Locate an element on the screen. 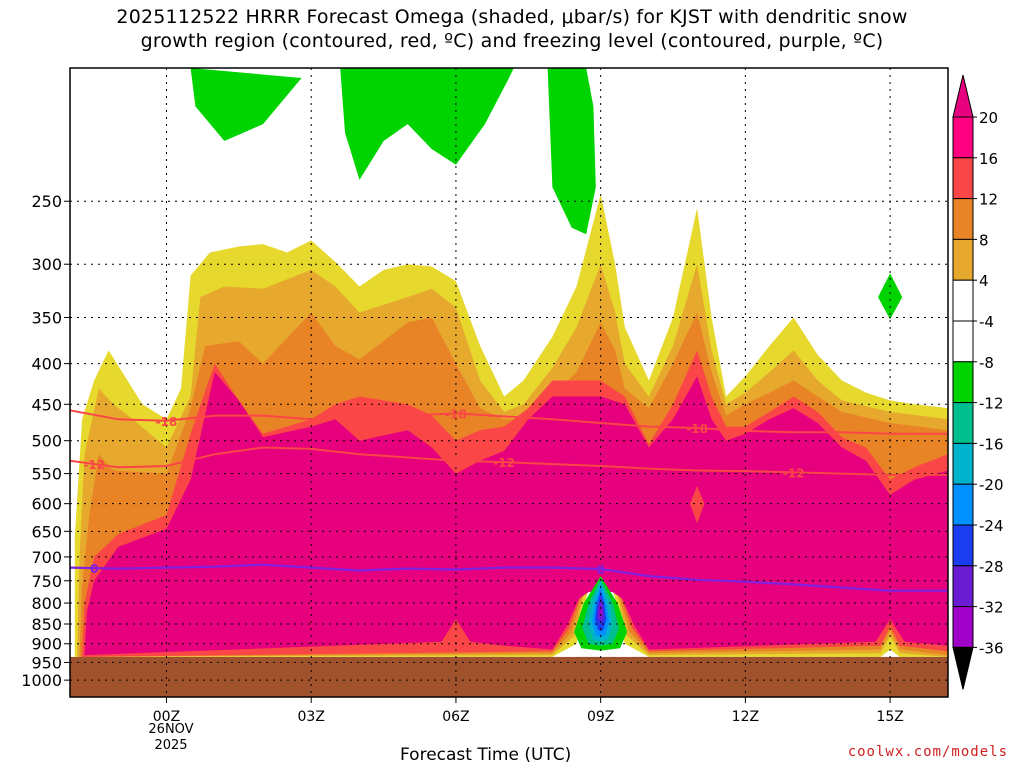 This screenshot has width=1024, height=768. y-tick-label: 700 is located at coordinates (46, 557).